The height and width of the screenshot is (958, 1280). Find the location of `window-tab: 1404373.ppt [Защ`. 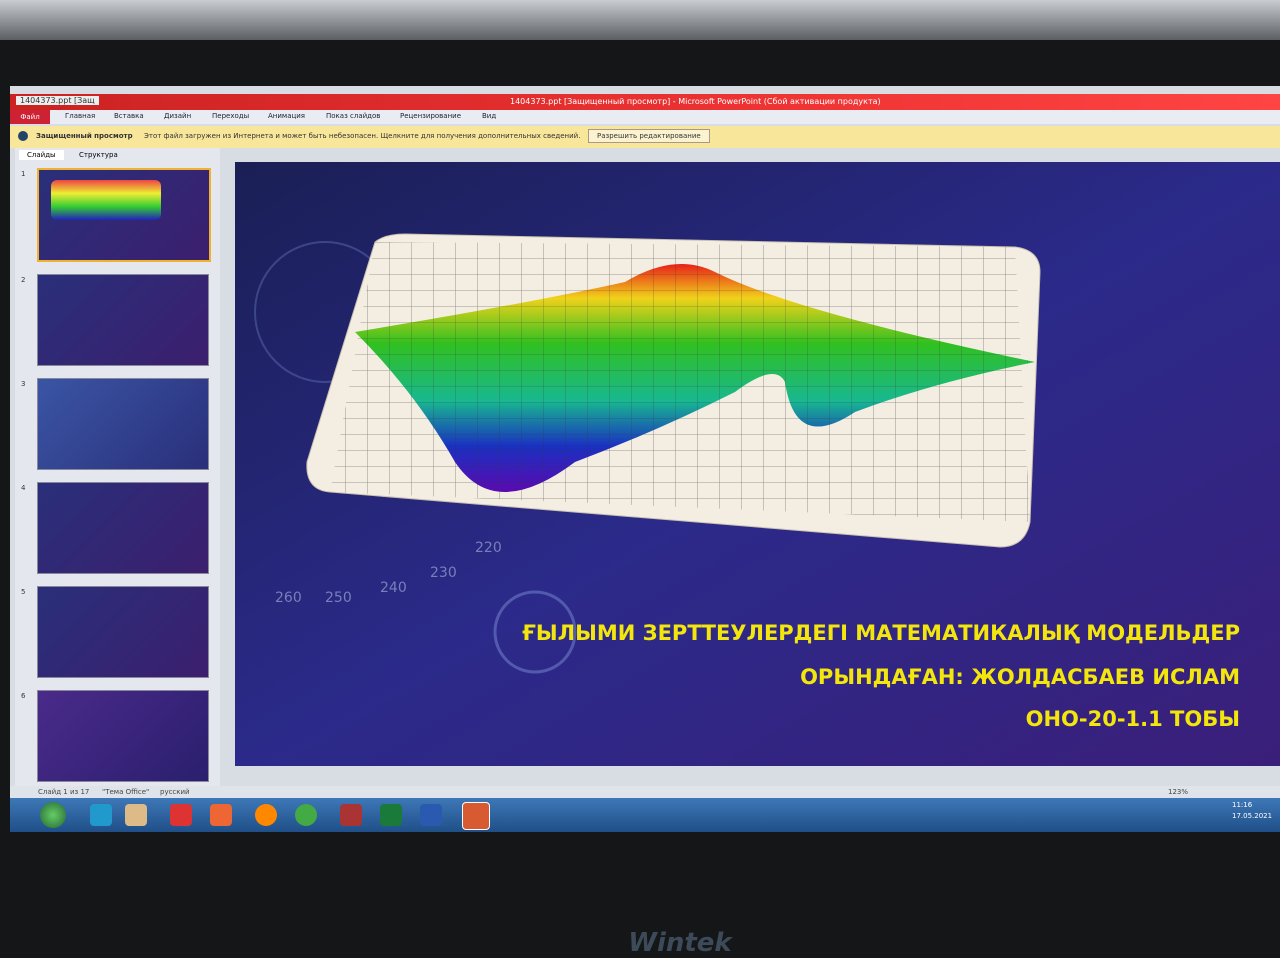

window-tab: 1404373.ppt [Защ is located at coordinates (57, 100).